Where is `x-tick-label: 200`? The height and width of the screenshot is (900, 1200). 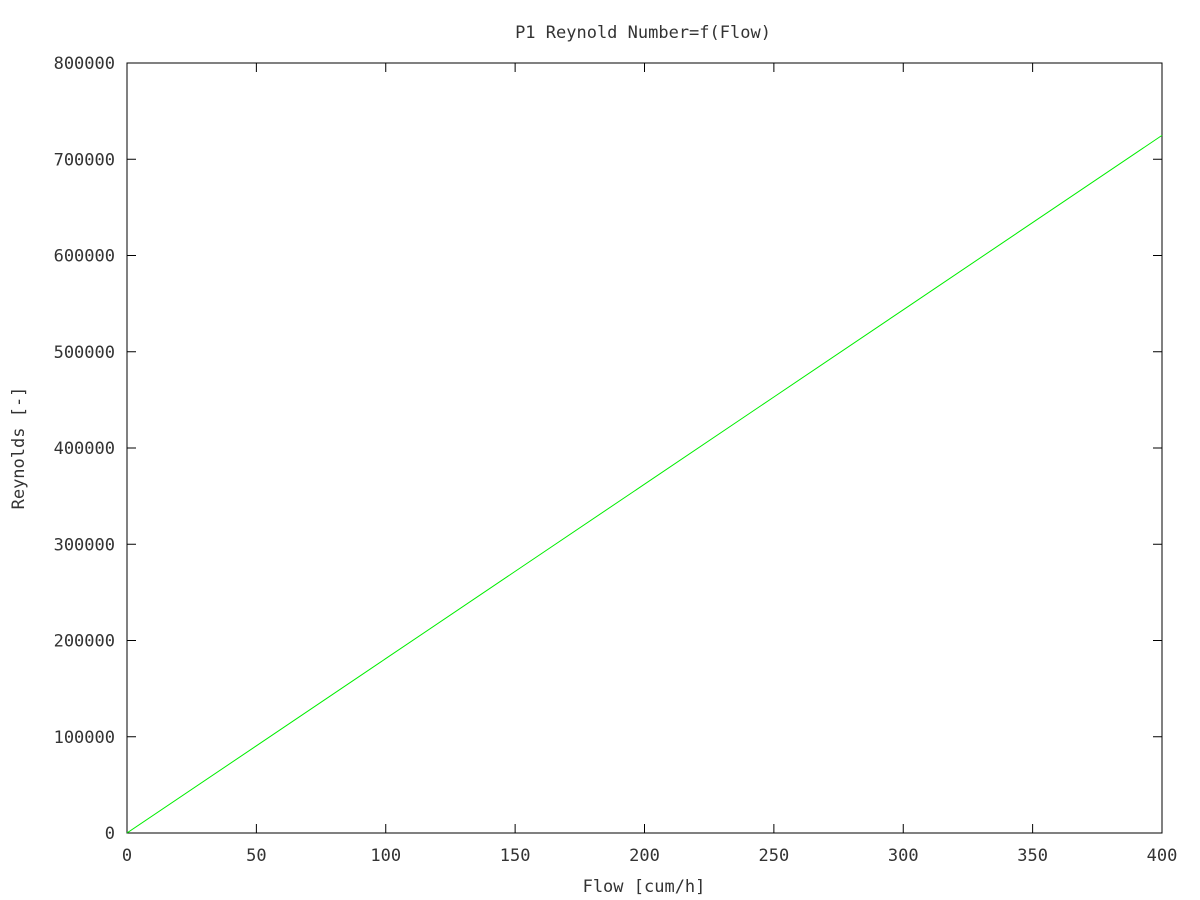 x-tick-label: 200 is located at coordinates (644, 856).